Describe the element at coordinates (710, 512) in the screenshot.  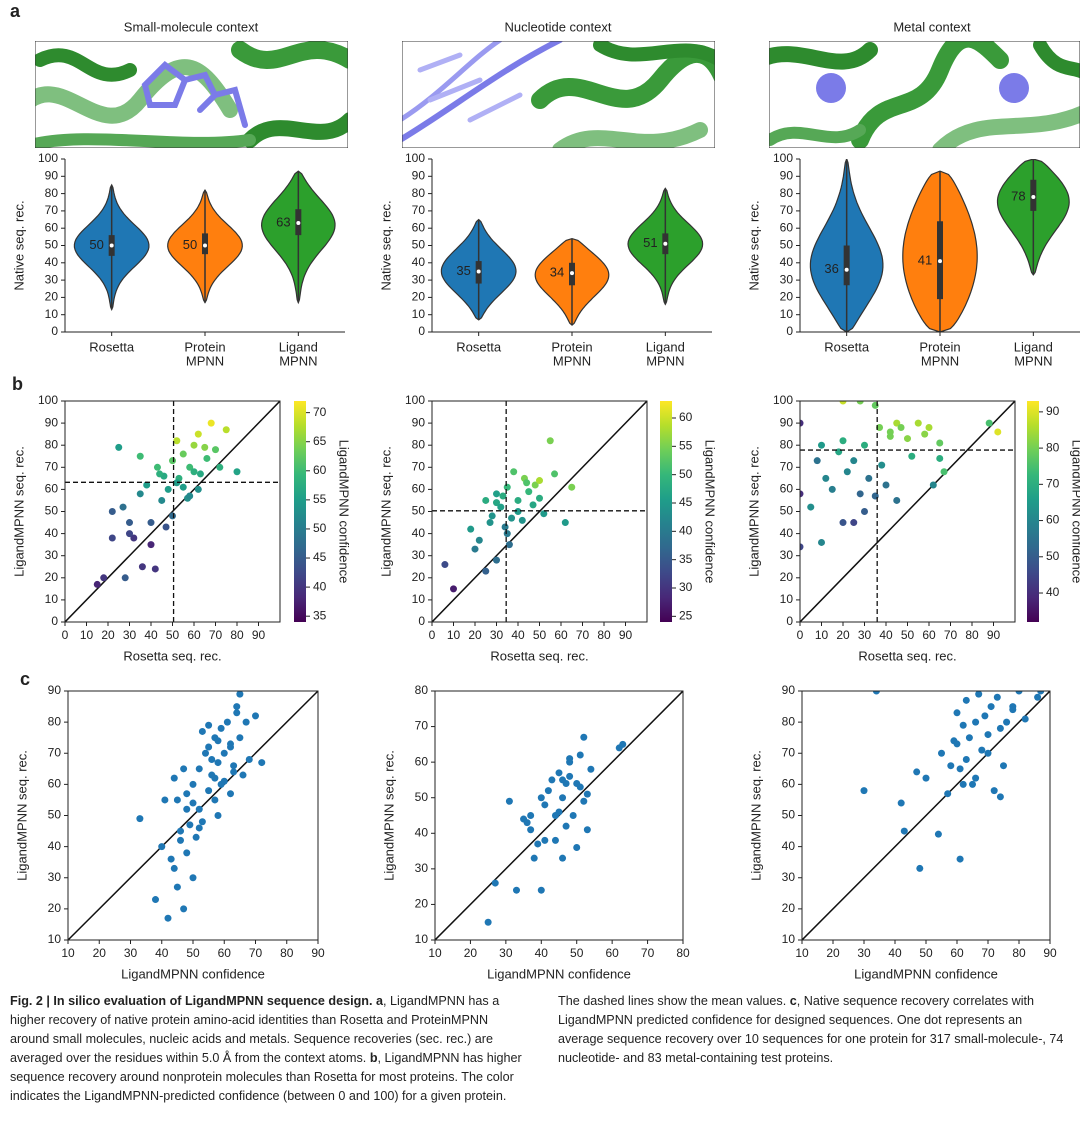
I see `colorbar-label: LigandMPNN confidence` at that location.